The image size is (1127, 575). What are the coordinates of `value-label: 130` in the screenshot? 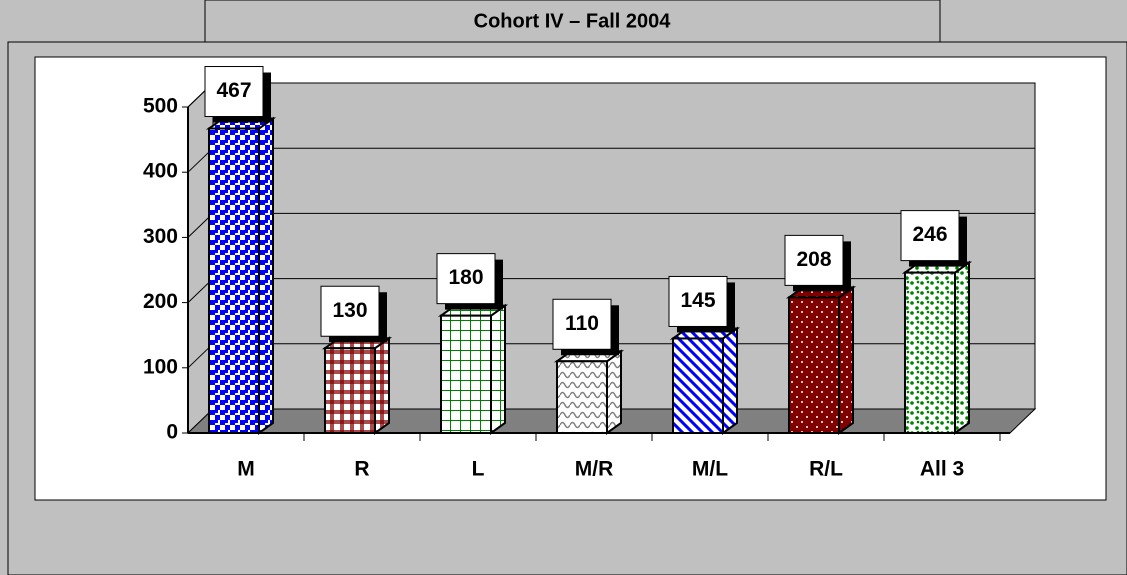 It's located at (349, 310).